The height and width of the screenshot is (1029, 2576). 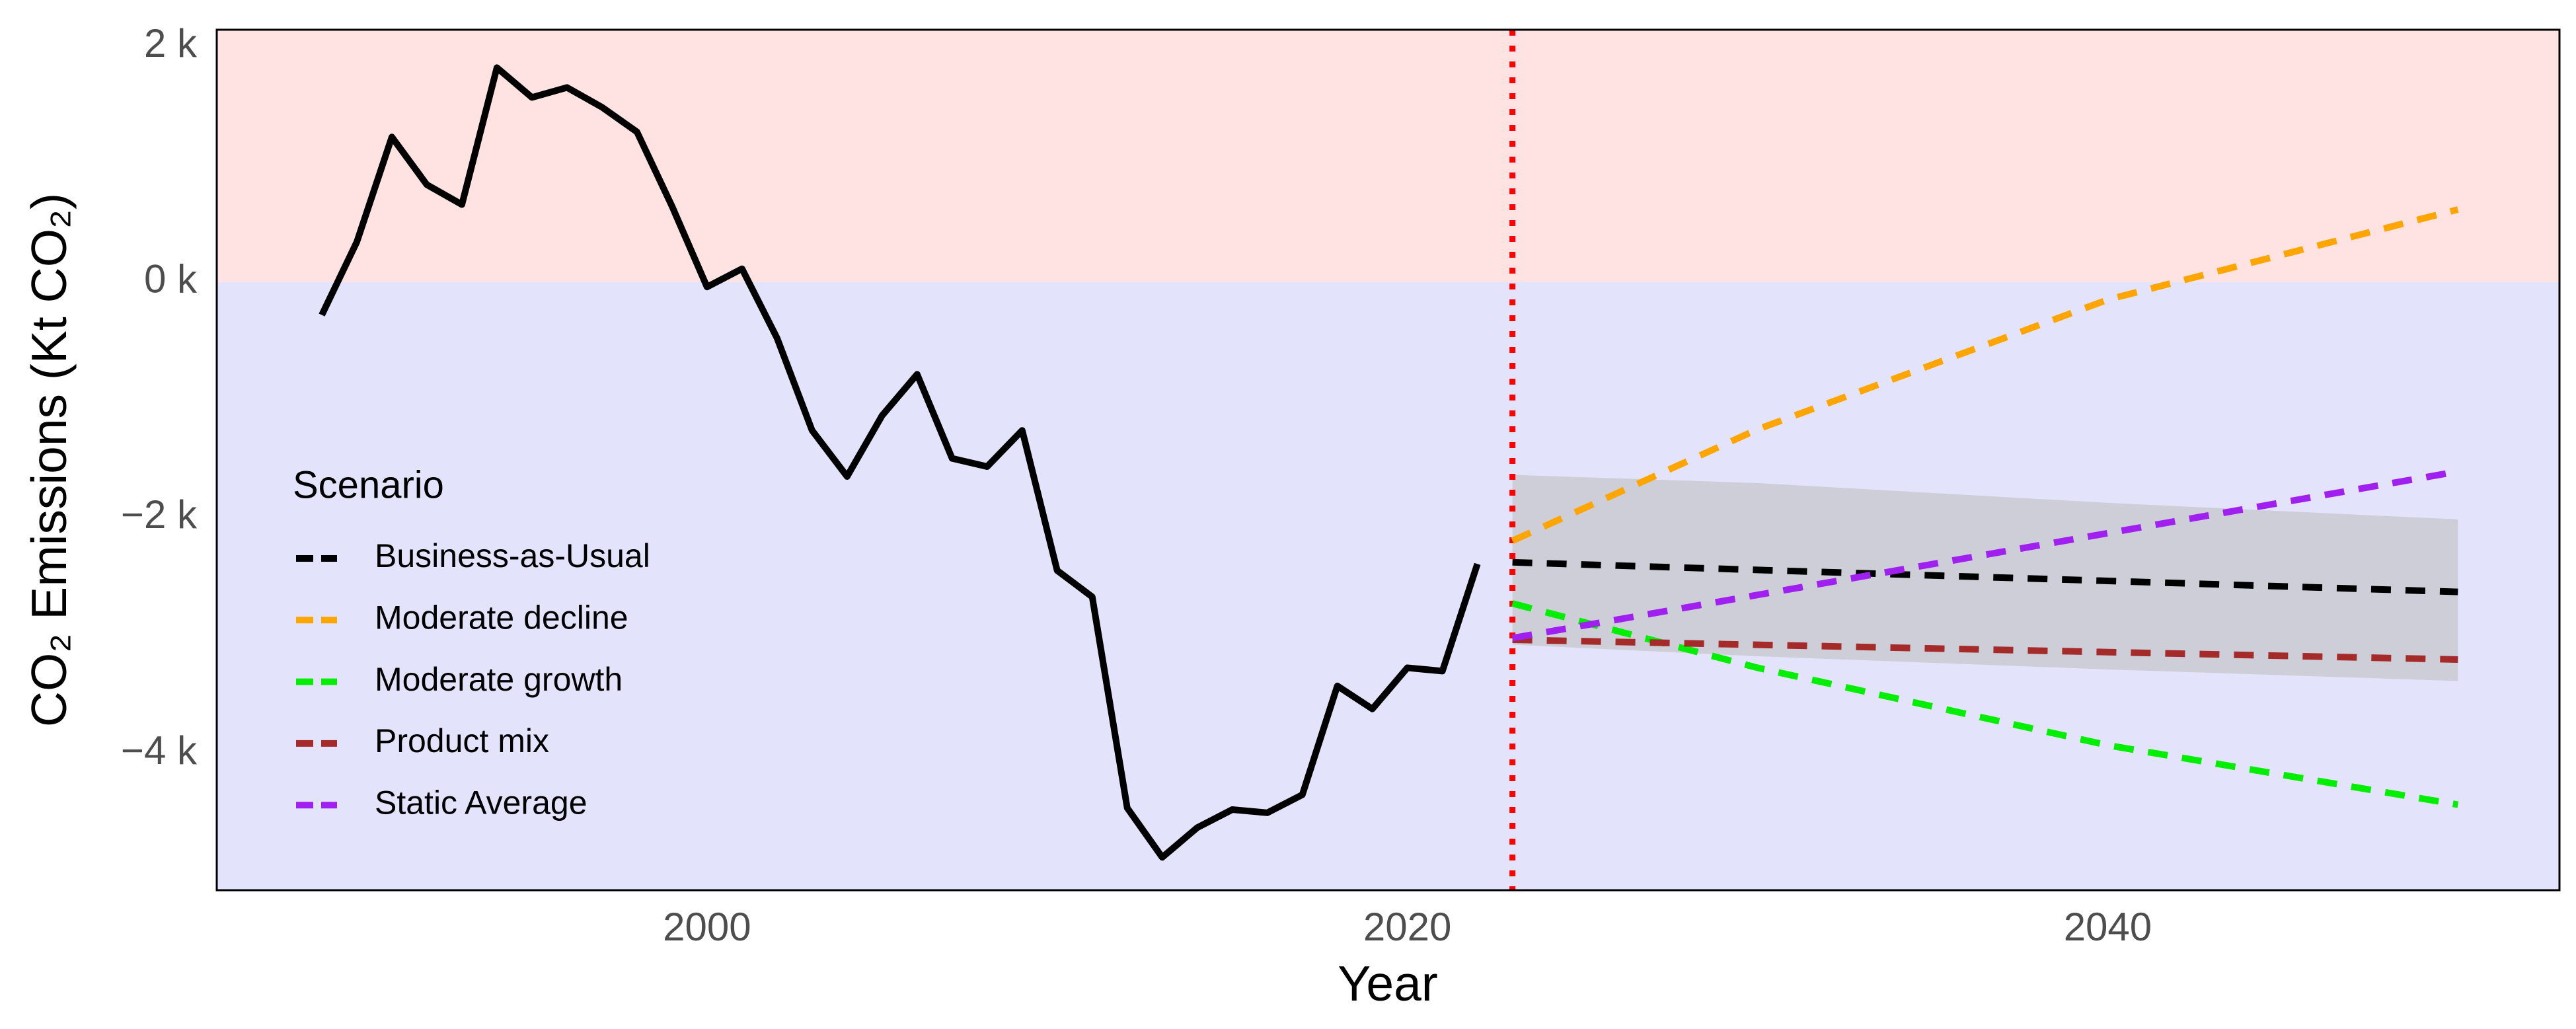 What do you see at coordinates (481, 802) in the screenshot?
I see `legend-label: Static Average` at bounding box center [481, 802].